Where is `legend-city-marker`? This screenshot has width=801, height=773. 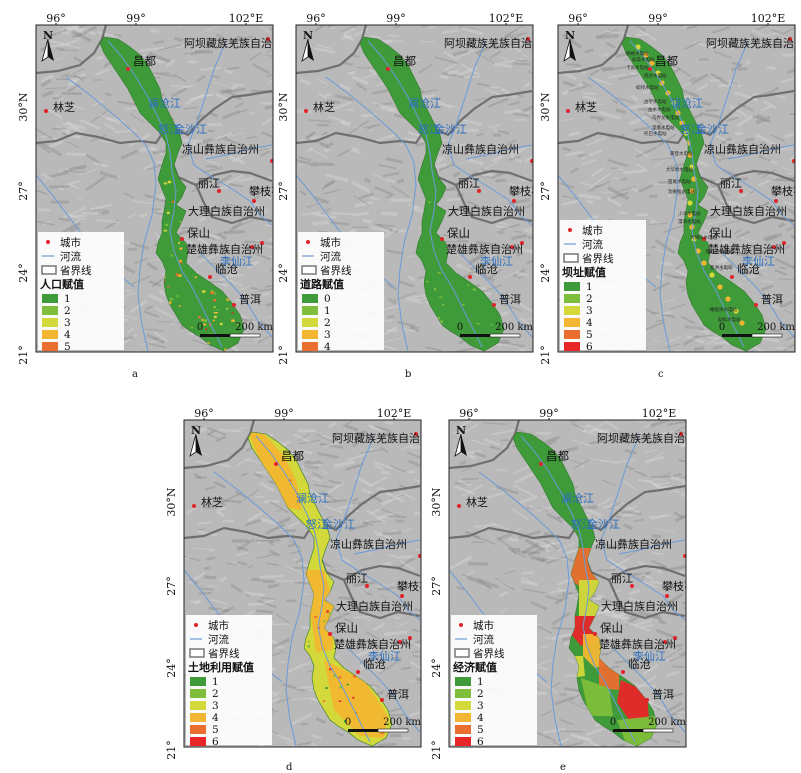 legend-city-marker is located at coordinates (570, 230).